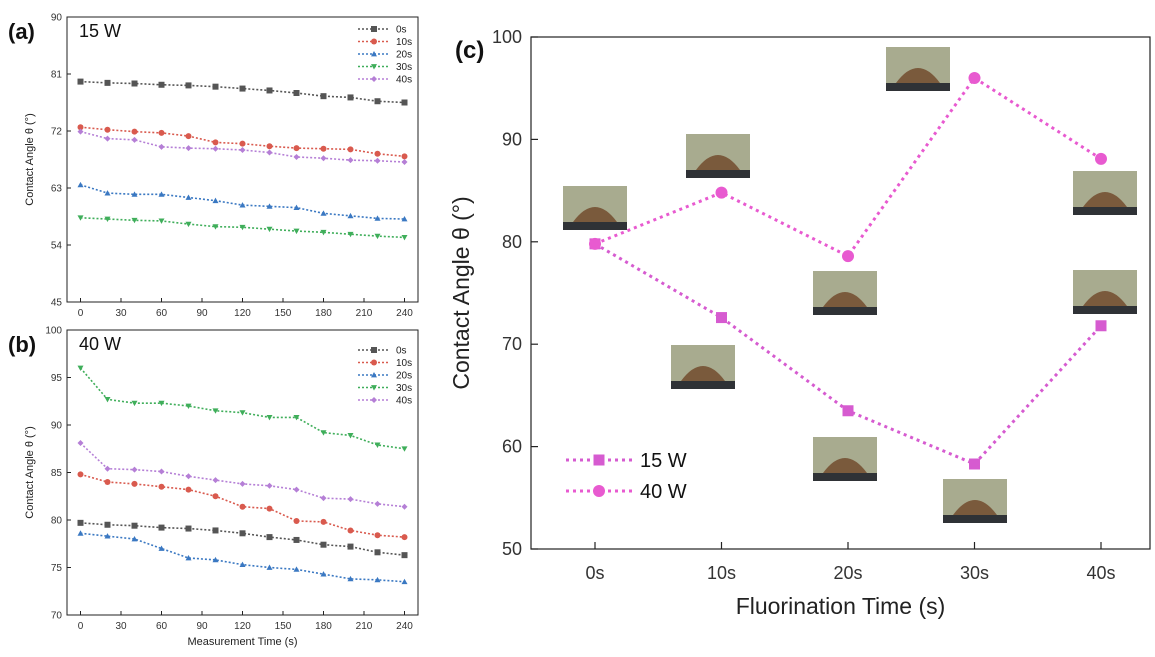 The height and width of the screenshot is (657, 1155). What do you see at coordinates (121, 626) in the screenshot?
I see `x-tick-label: 30` at bounding box center [121, 626].